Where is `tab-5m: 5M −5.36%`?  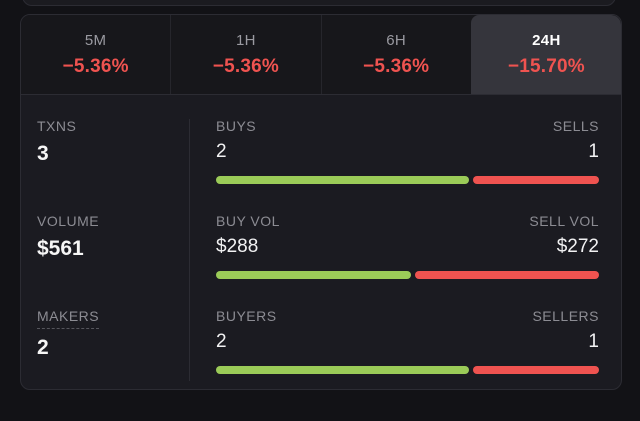 tab-5m: 5M −5.36% is located at coordinates (95, 54).